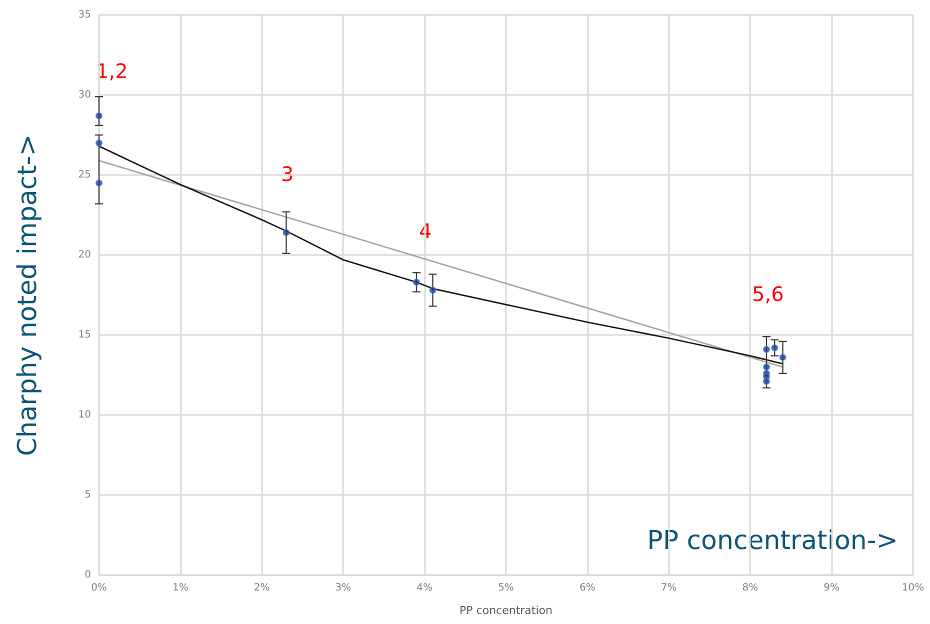  What do you see at coordinates (668, 588) in the screenshot?
I see `x-tick-label: 7%` at bounding box center [668, 588].